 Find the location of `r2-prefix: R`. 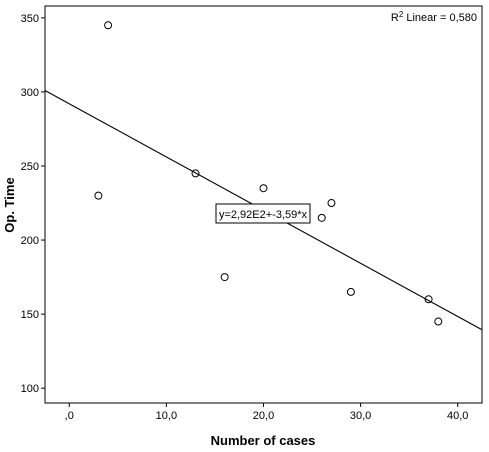

r2-prefix: R is located at coordinates (395, 18).